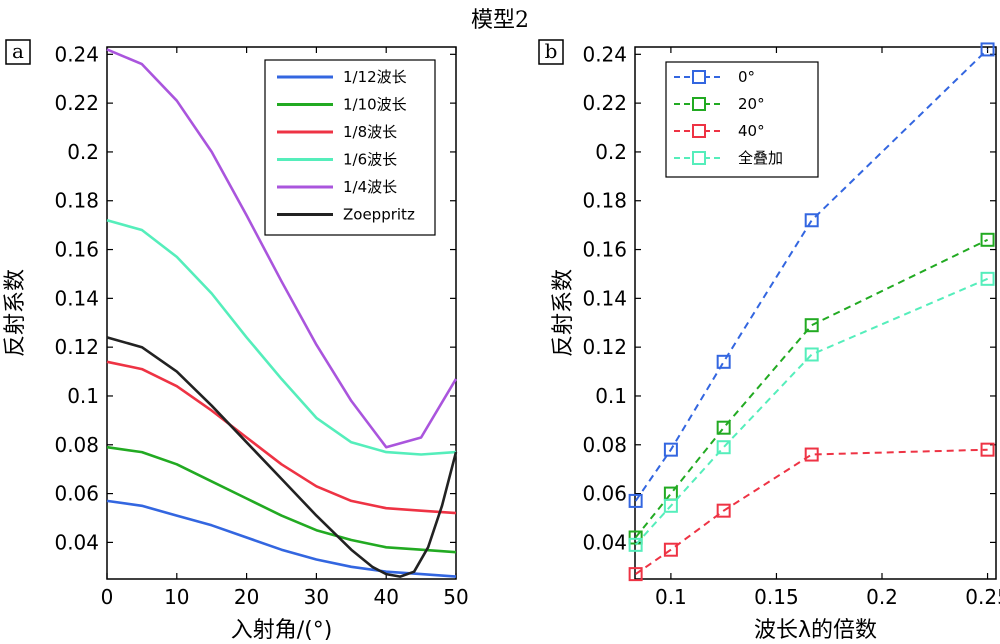  Describe the element at coordinates (370, 160) in the screenshot. I see `legend-entry: 1/6波长` at that location.